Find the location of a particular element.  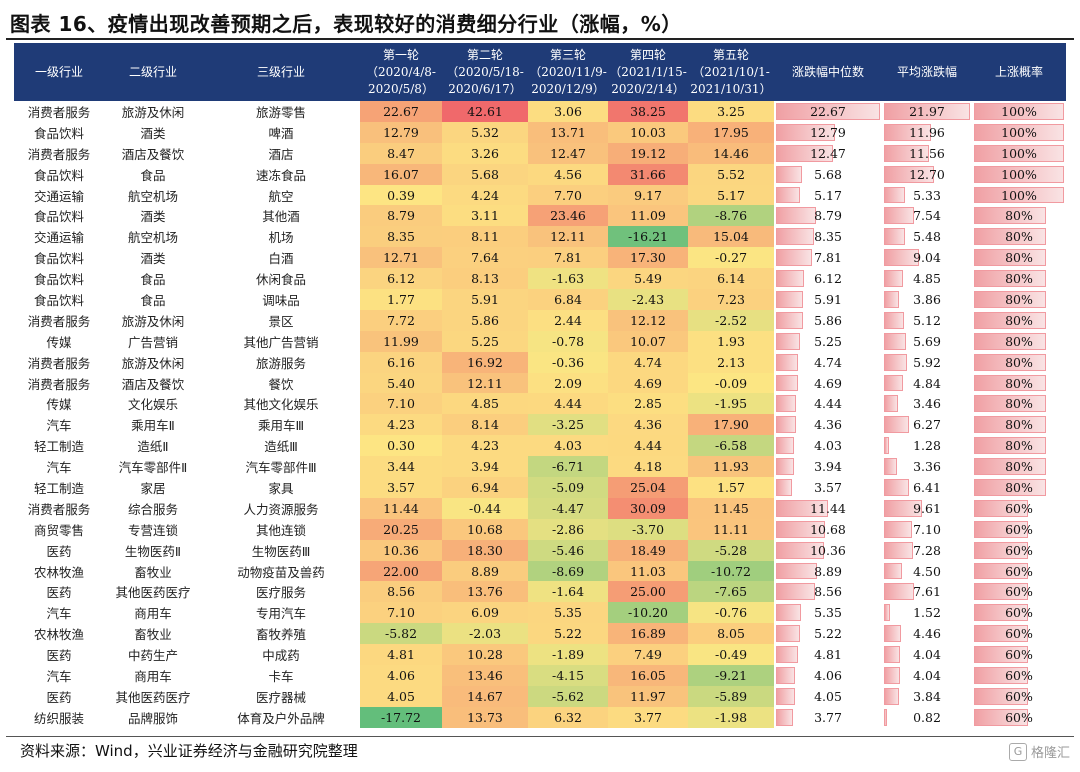

cell-round-3: 23.46 is located at coordinates (568, 216).